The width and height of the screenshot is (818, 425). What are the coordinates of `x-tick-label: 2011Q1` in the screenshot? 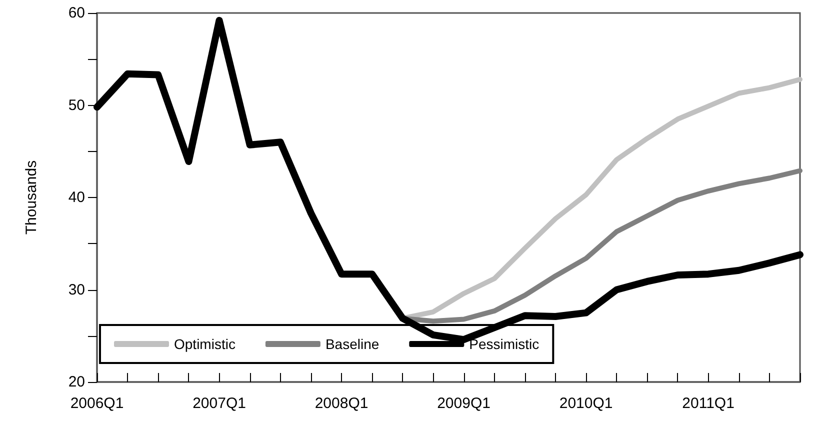 It's located at (708, 403).